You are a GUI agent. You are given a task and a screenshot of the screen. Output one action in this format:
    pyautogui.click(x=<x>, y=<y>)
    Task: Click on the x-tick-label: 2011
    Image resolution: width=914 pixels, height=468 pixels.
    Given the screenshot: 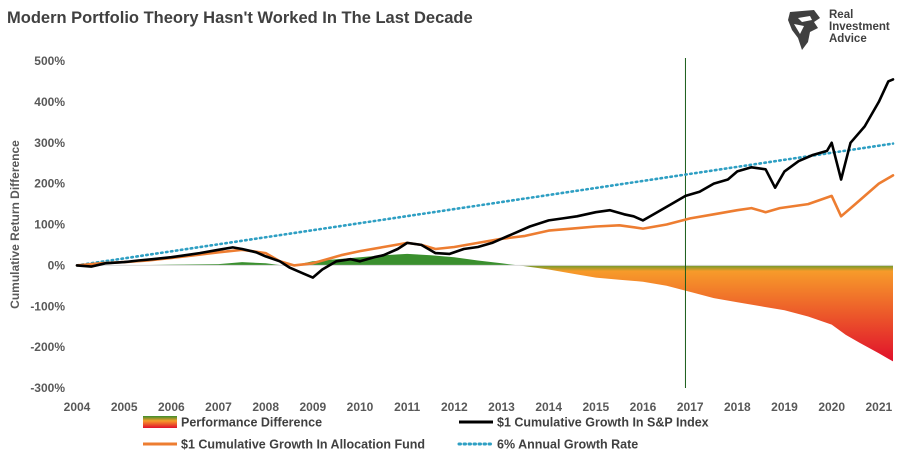 What is the action you would take?
    pyautogui.click(x=407, y=407)
    